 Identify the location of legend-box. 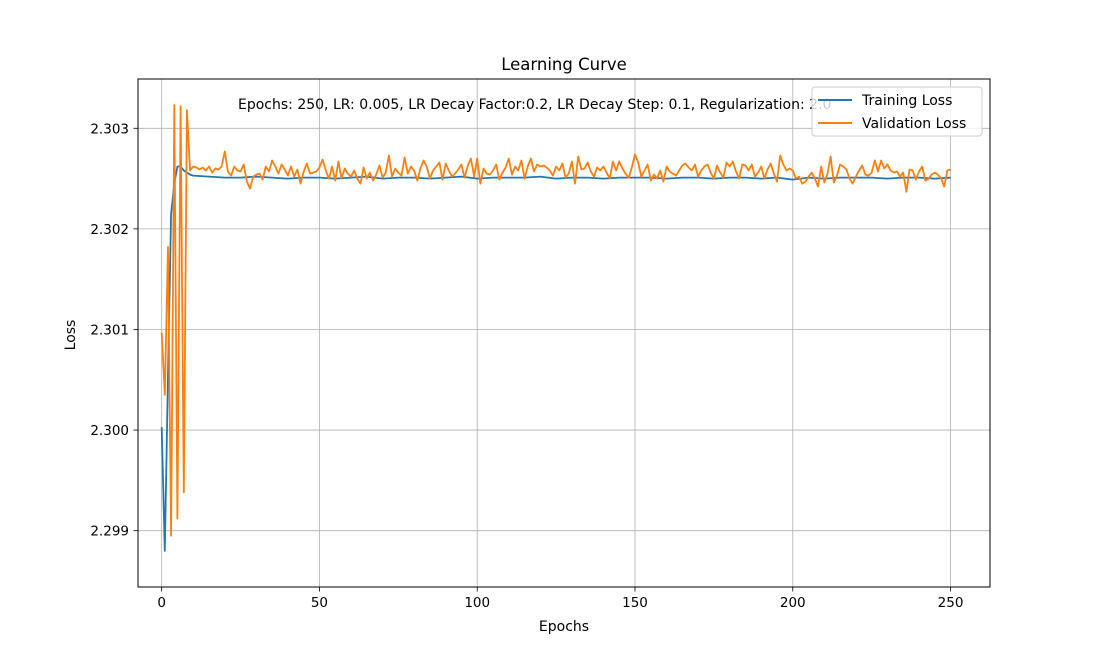
(897, 111).